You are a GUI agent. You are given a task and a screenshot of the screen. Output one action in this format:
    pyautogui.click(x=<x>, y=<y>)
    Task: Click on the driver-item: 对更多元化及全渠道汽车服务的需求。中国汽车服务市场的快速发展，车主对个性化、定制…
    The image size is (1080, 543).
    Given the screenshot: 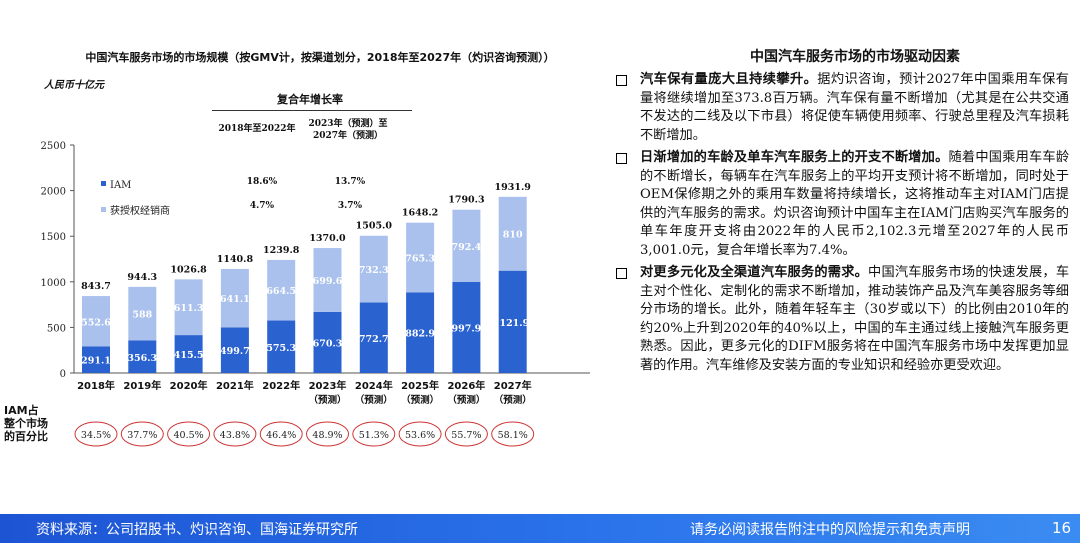 What is the action you would take?
    pyautogui.click(x=841, y=319)
    